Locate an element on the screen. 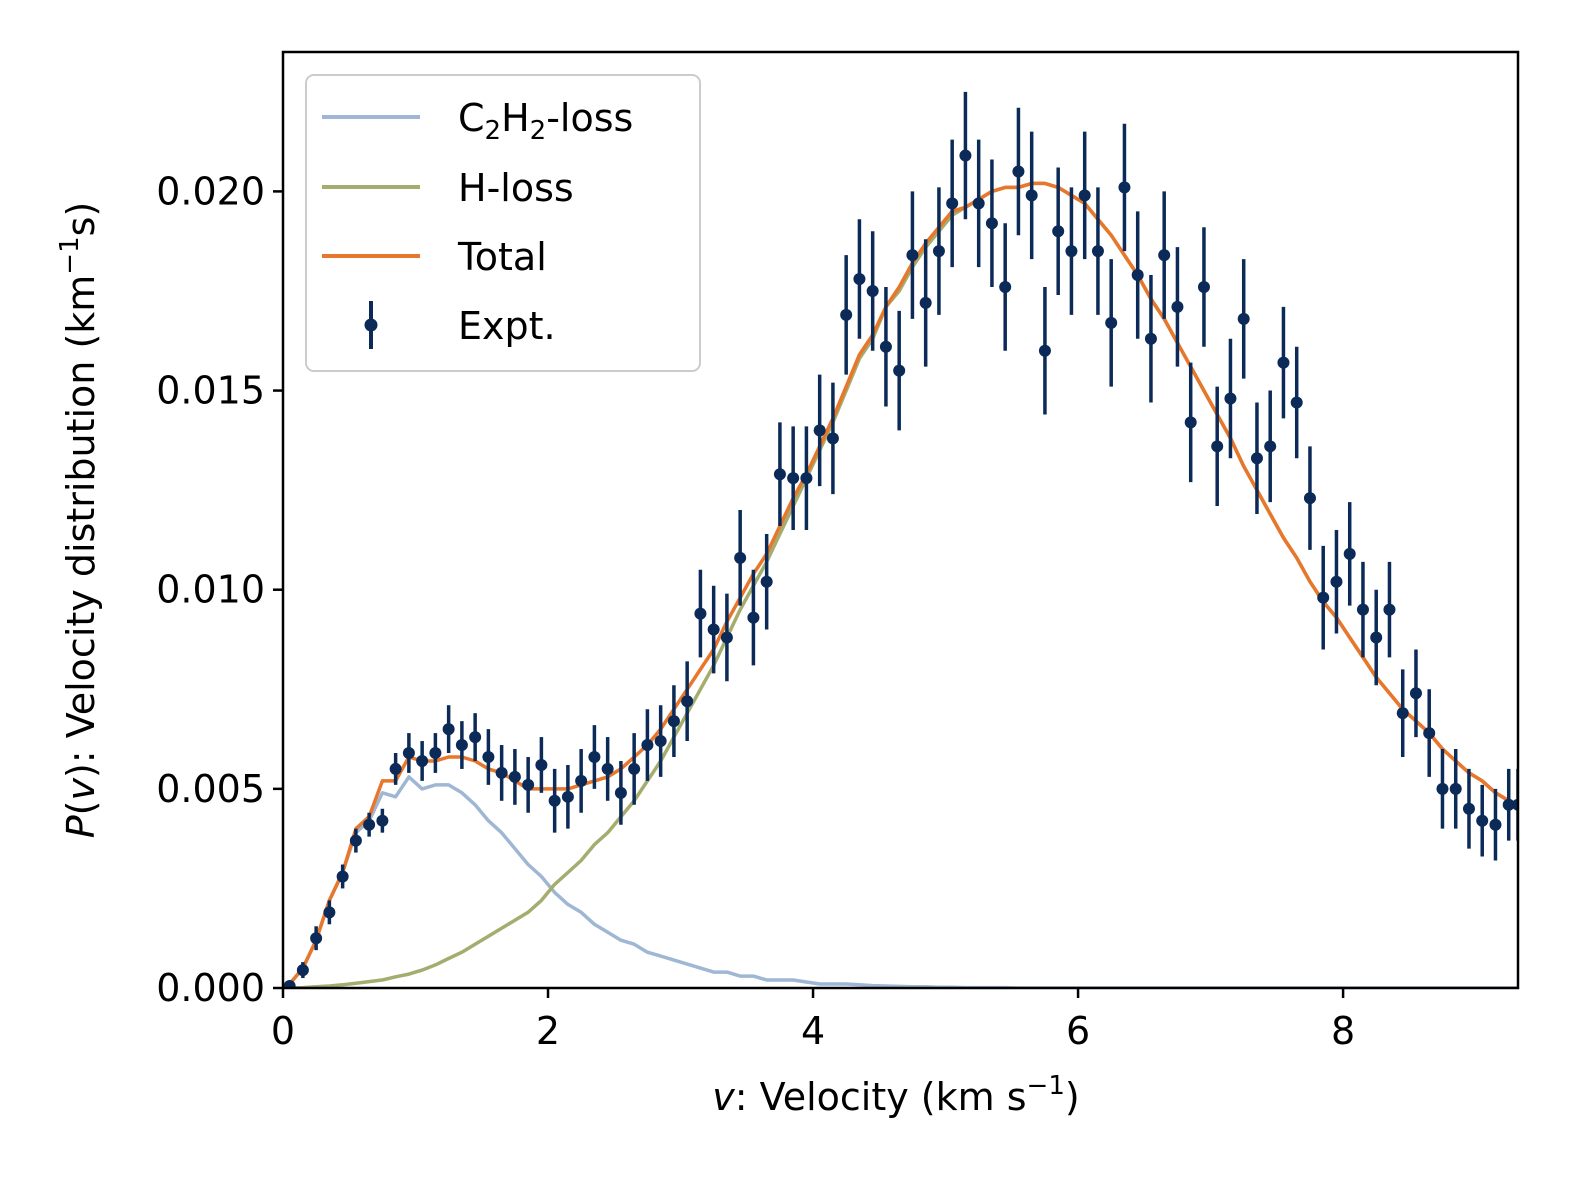 The height and width of the screenshot is (1182, 1578). y-tick-label: 0.020 is located at coordinates (210, 191).